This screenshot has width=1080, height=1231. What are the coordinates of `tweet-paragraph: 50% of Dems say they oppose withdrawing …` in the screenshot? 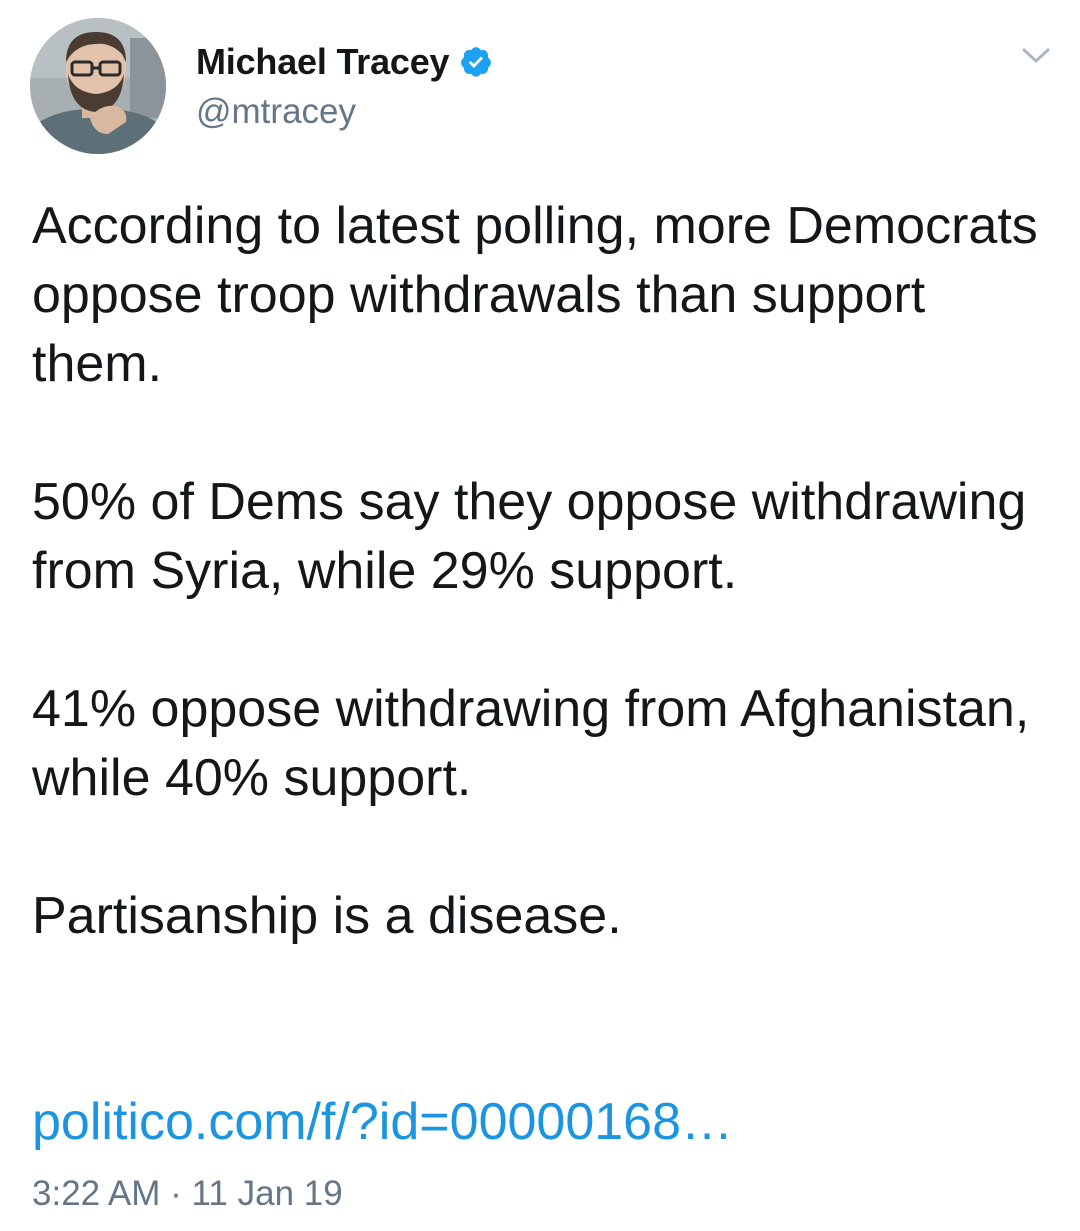 It's located at (529, 536).